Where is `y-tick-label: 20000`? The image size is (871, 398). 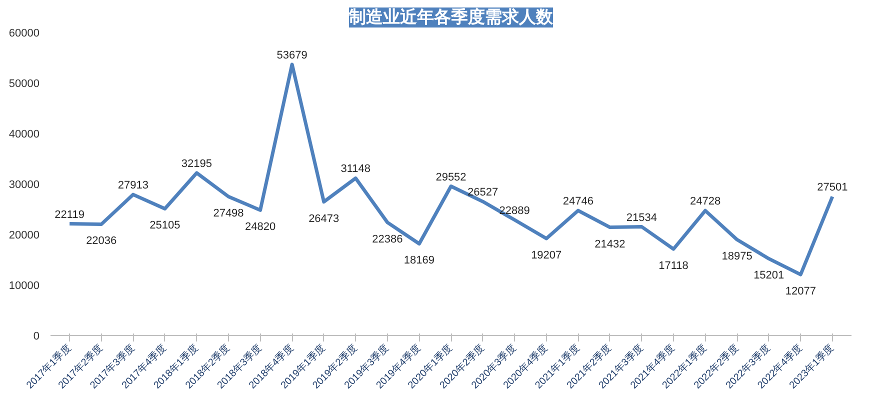 y-tick-label: 20000 is located at coordinates (24, 236).